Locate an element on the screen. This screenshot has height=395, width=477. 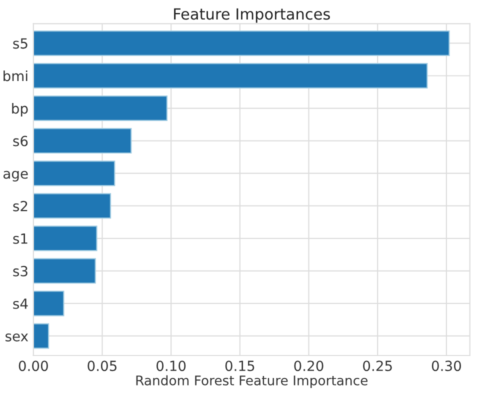
chart-title: Feature Importances is located at coordinates (252, 15).